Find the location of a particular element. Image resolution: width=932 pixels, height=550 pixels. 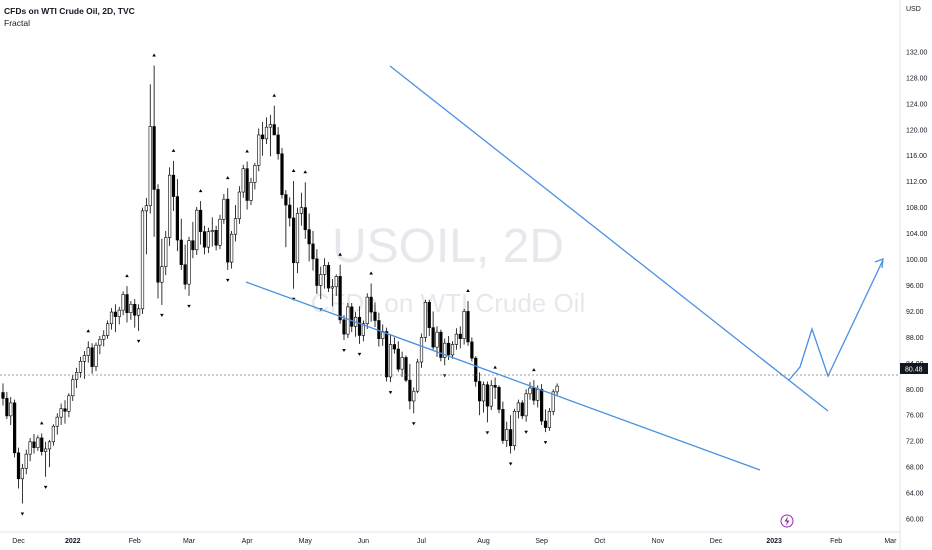

lightning-bolt-icon is located at coordinates (787, 521).